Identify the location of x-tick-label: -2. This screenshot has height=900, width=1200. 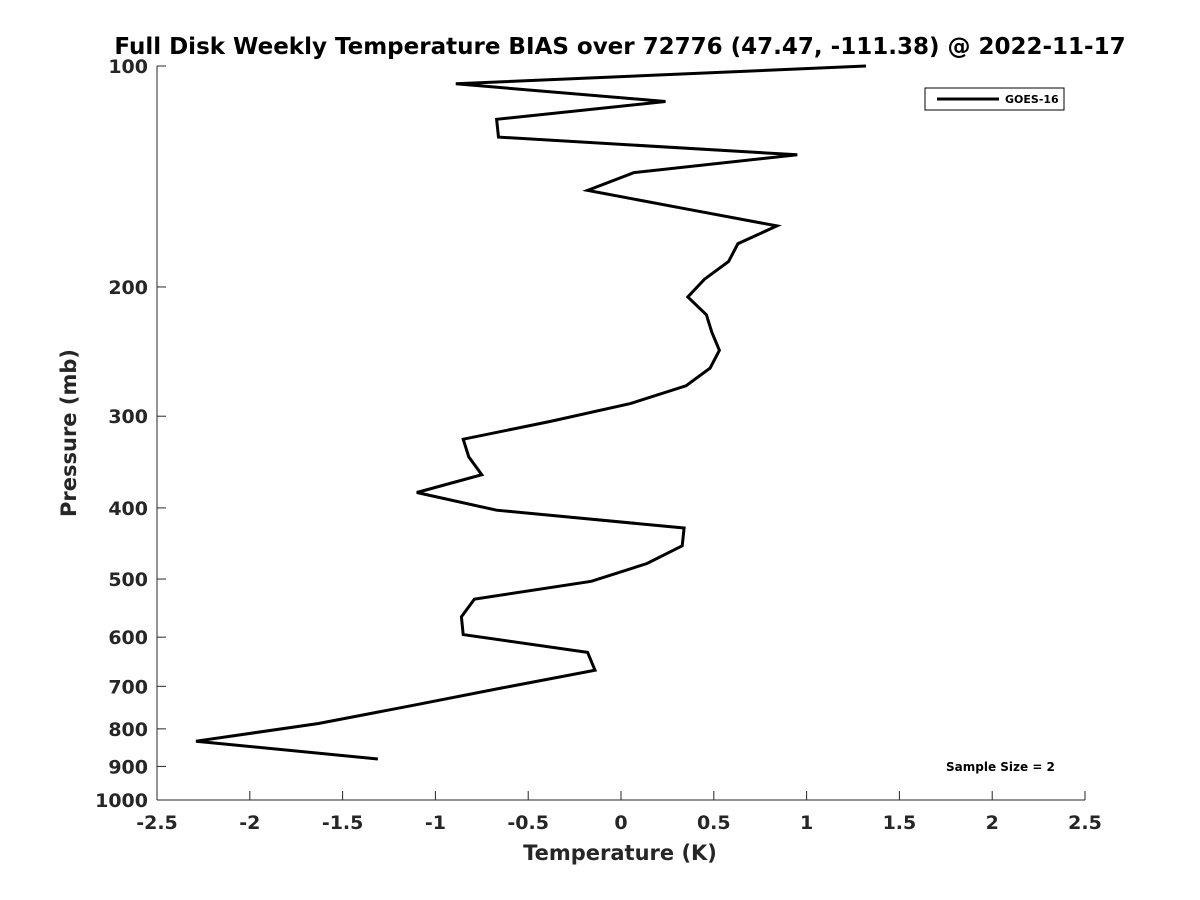
(249, 823).